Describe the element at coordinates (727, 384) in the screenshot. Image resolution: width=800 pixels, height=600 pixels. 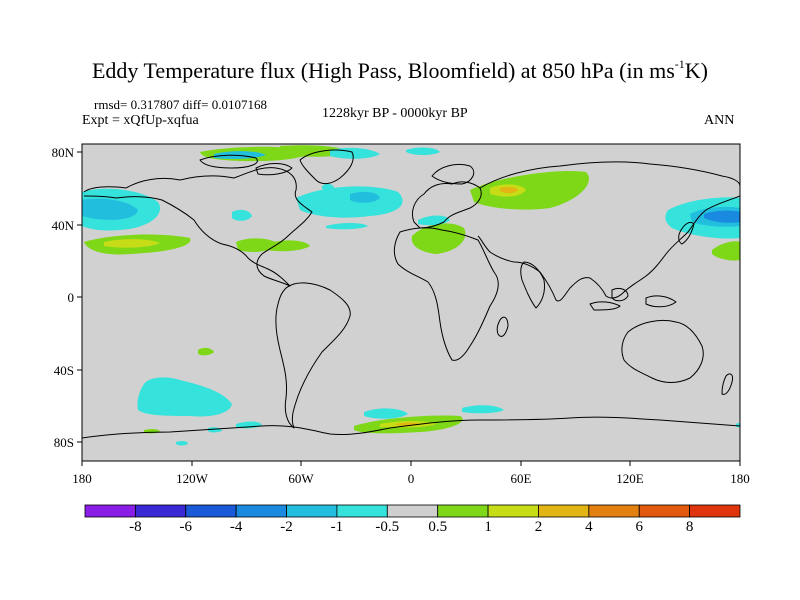
I see `coast-new-zealand` at that location.